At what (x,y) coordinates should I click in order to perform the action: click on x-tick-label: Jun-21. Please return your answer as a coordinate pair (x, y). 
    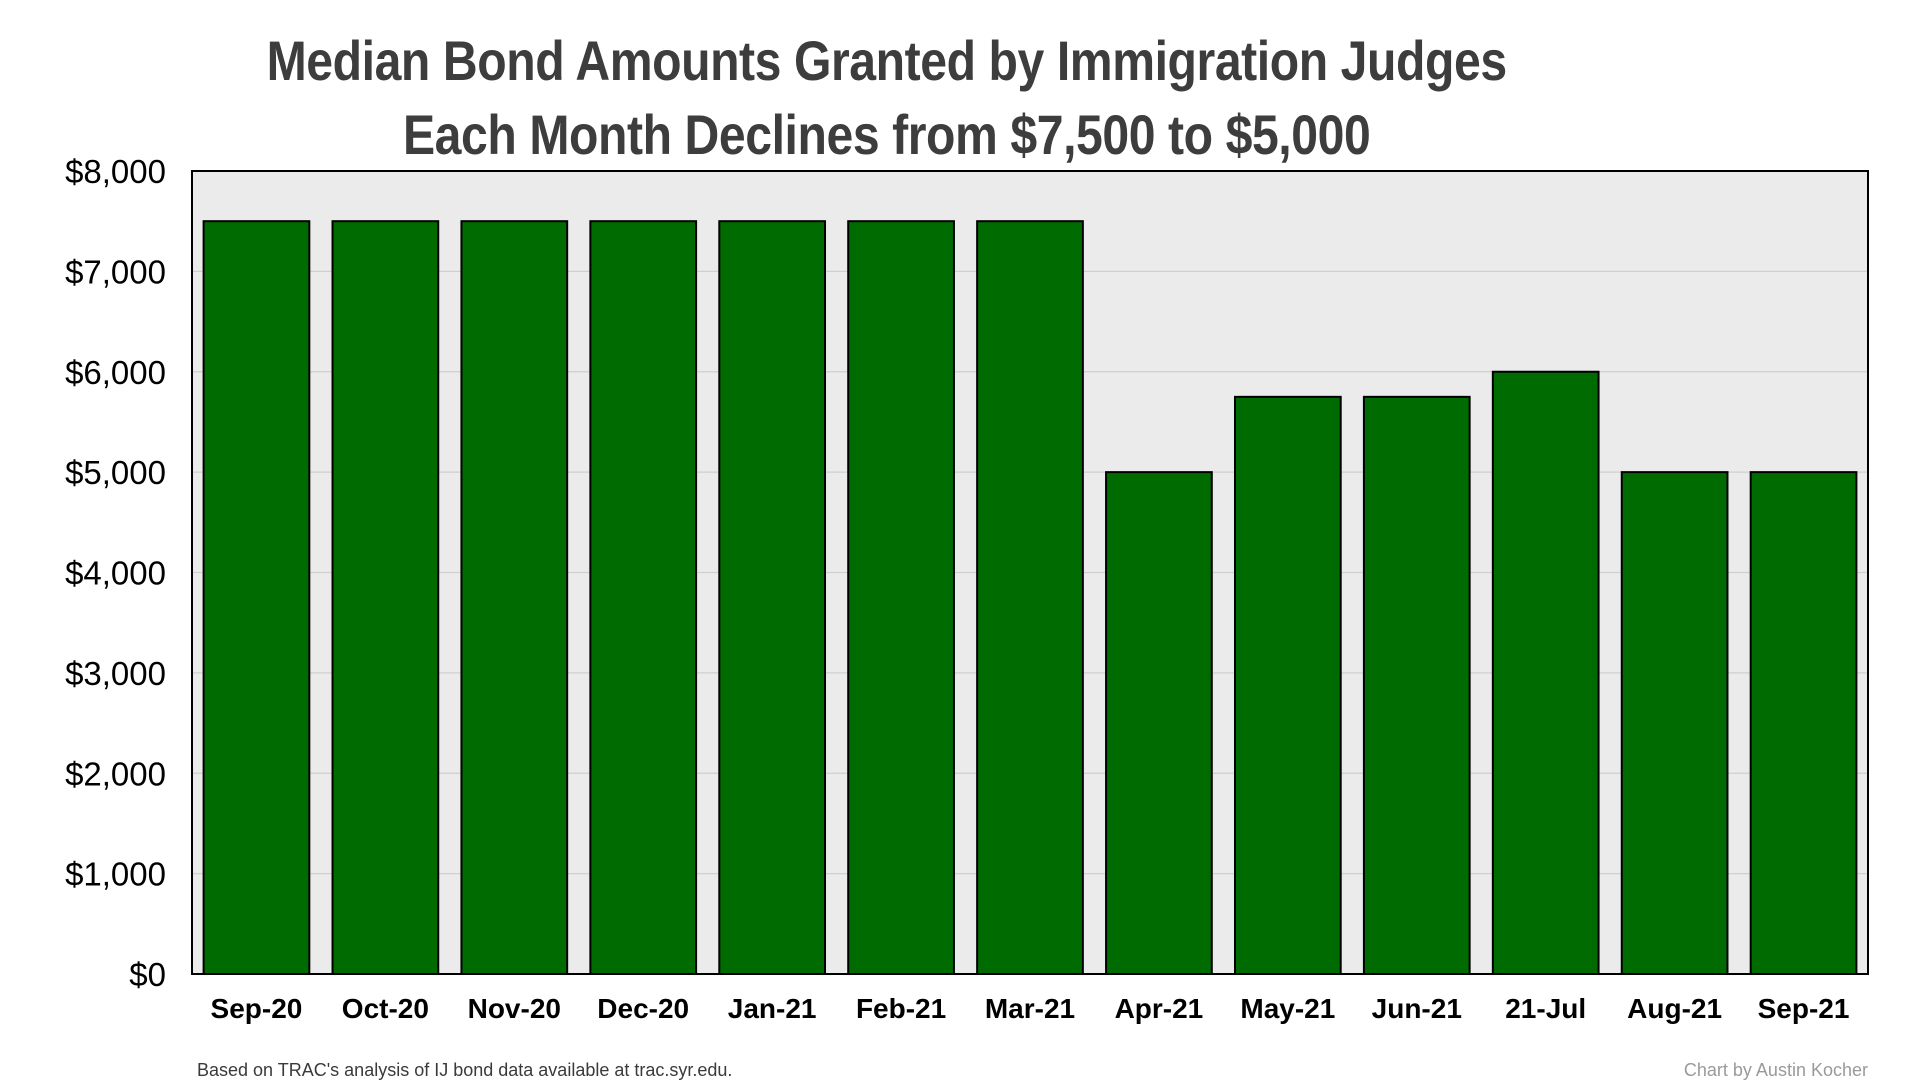
    Looking at the image, I should click on (1417, 1008).